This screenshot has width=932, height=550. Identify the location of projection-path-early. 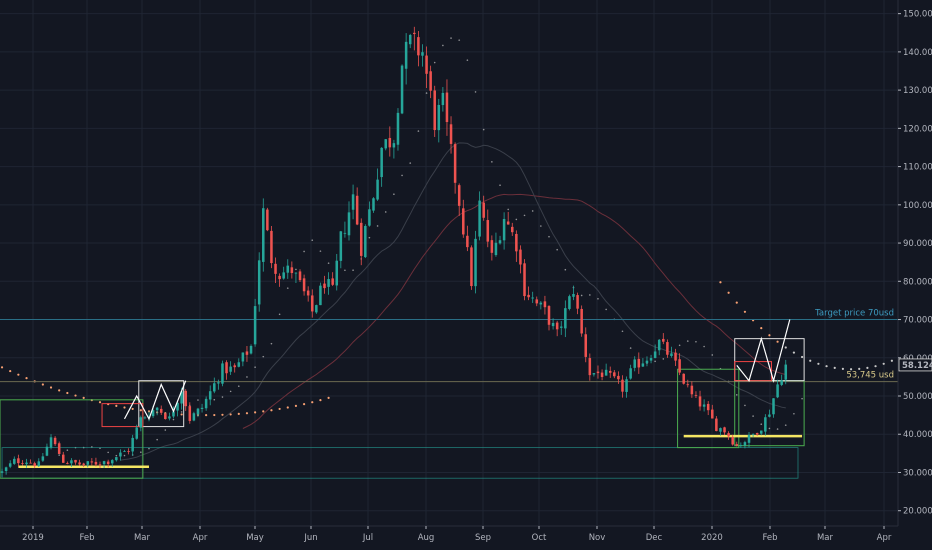
(155, 400).